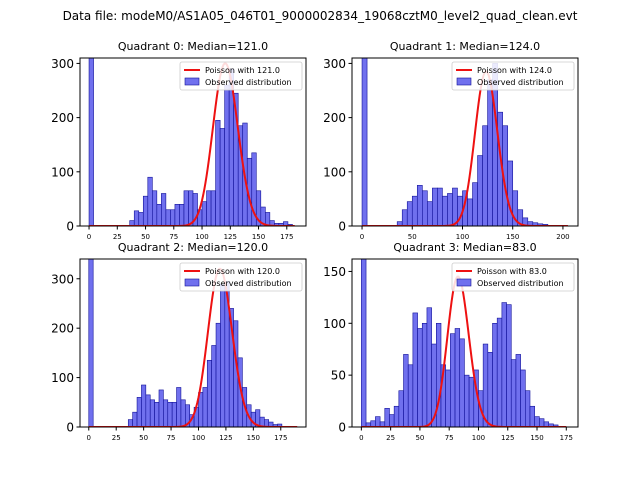 The image size is (640, 480). Describe the element at coordinates (562, 237) in the screenshot. I see `x-tick-label: 200` at that location.